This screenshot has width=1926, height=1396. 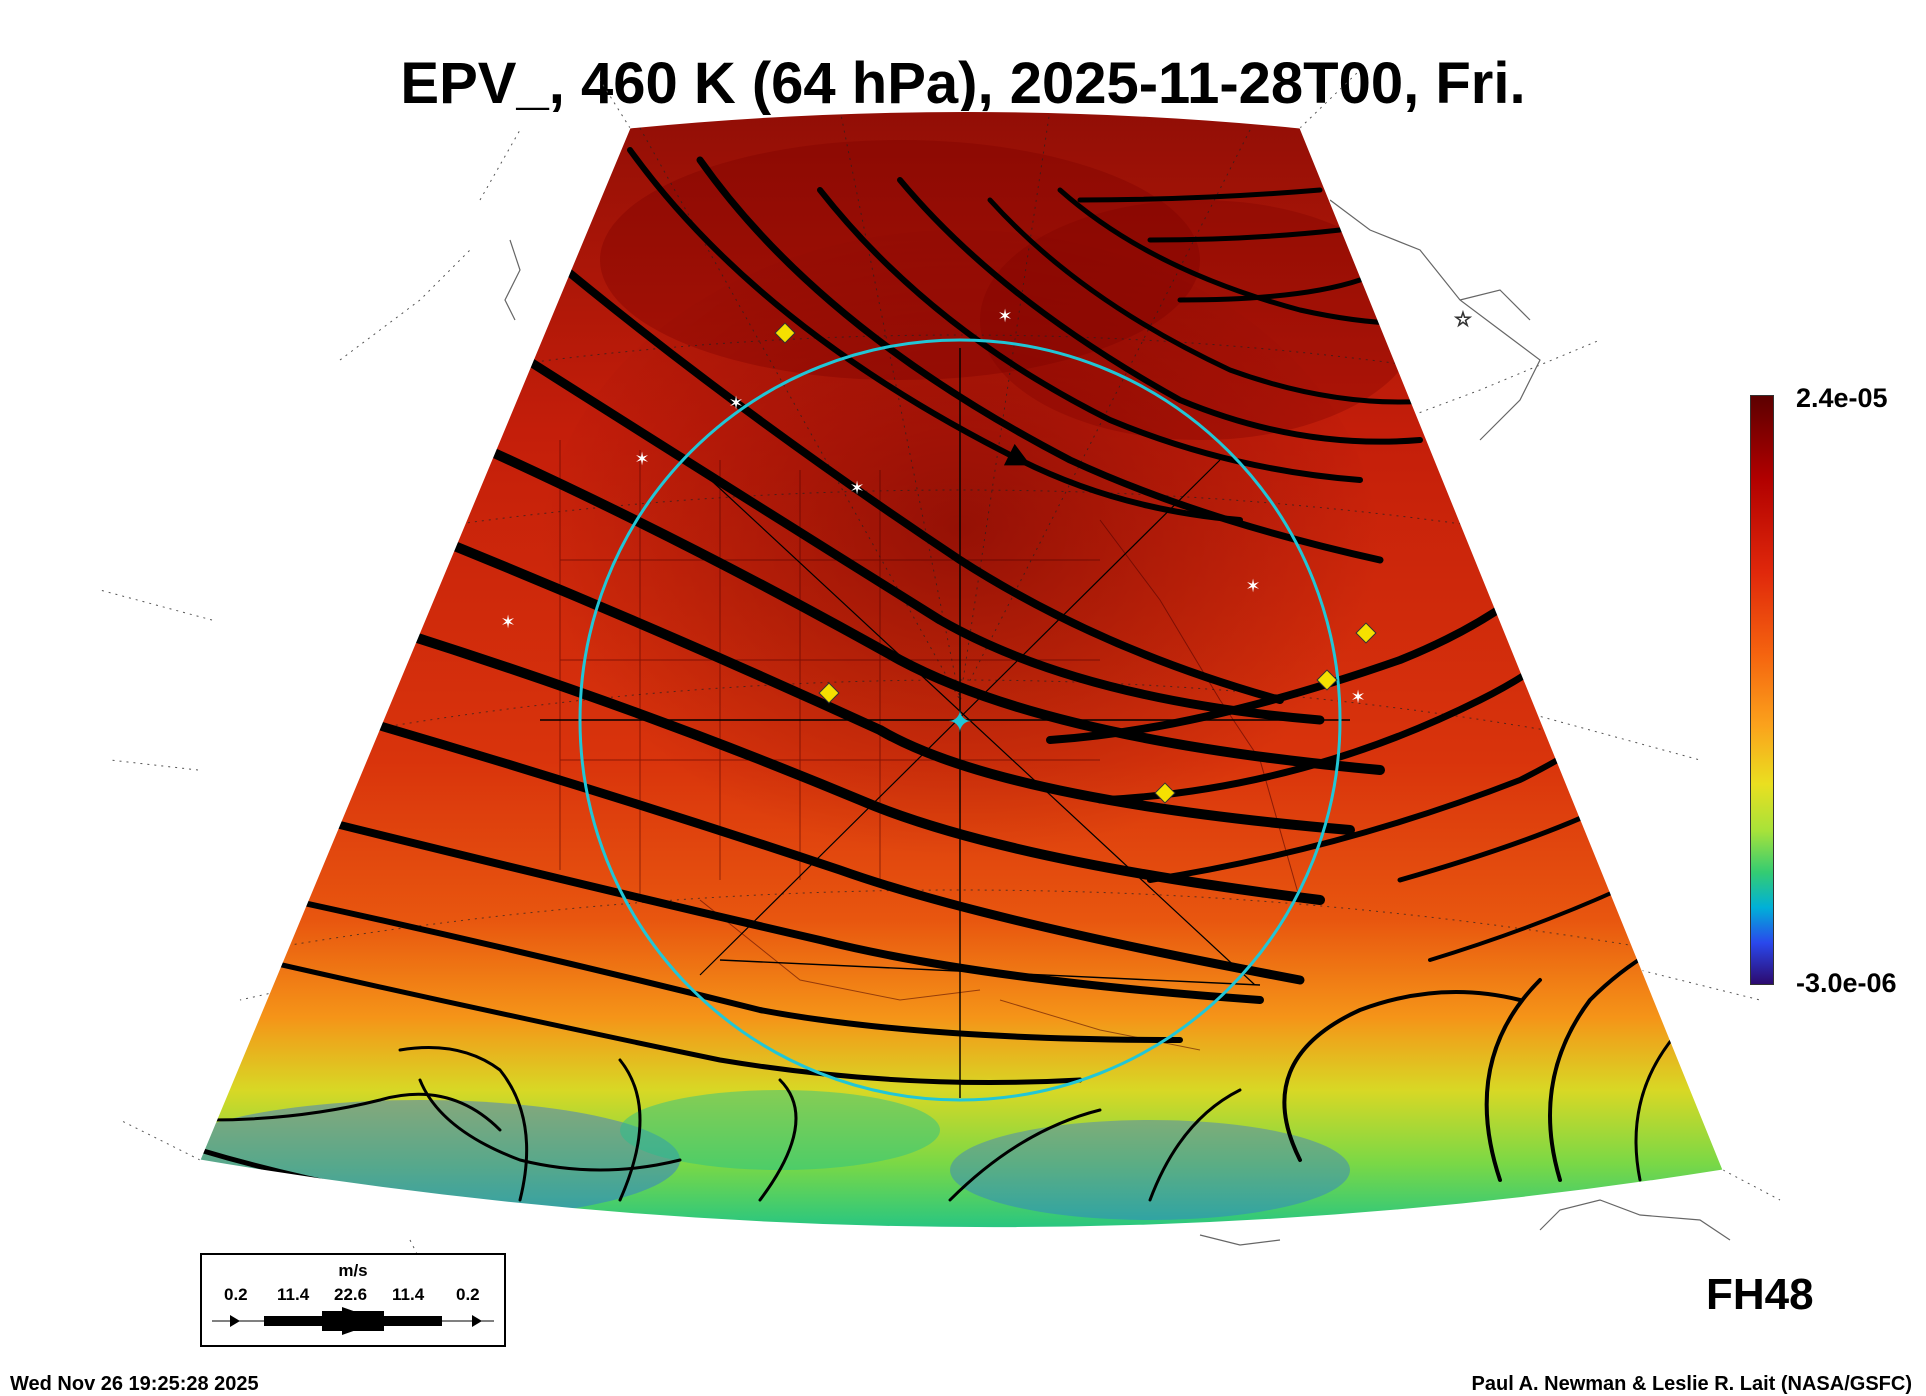 What do you see at coordinates (353, 1270) in the screenshot?
I see `legend-unit: m/s` at bounding box center [353, 1270].